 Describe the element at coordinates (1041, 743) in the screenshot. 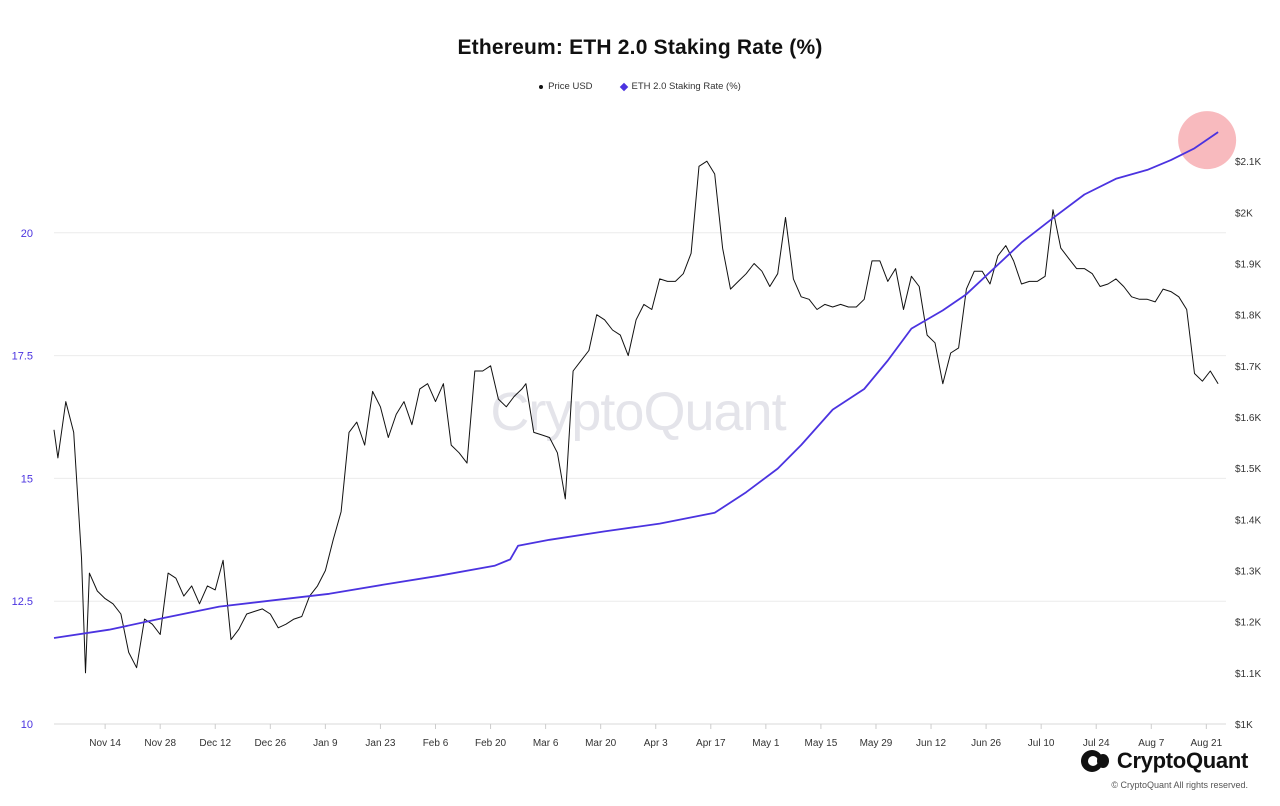

I see `x-axis-tick-label: Jul 10` at that location.